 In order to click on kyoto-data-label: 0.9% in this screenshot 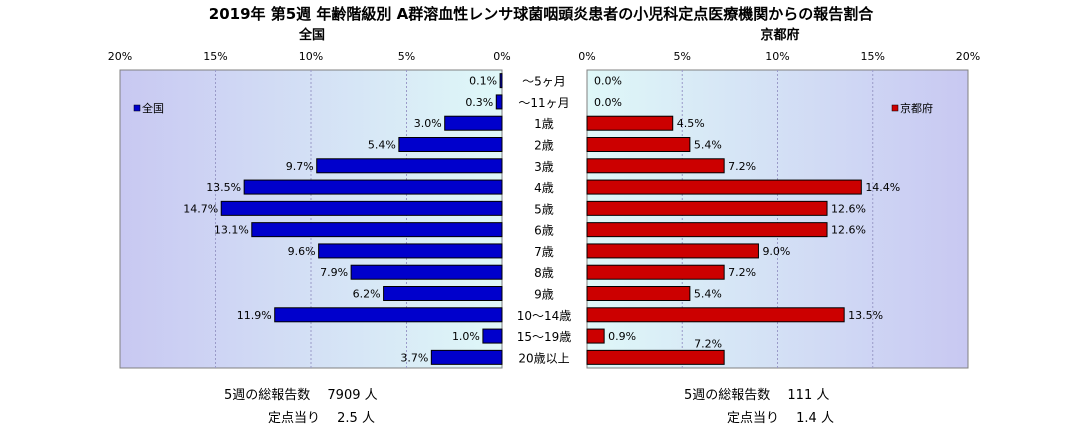, I will do `click(622, 336)`.